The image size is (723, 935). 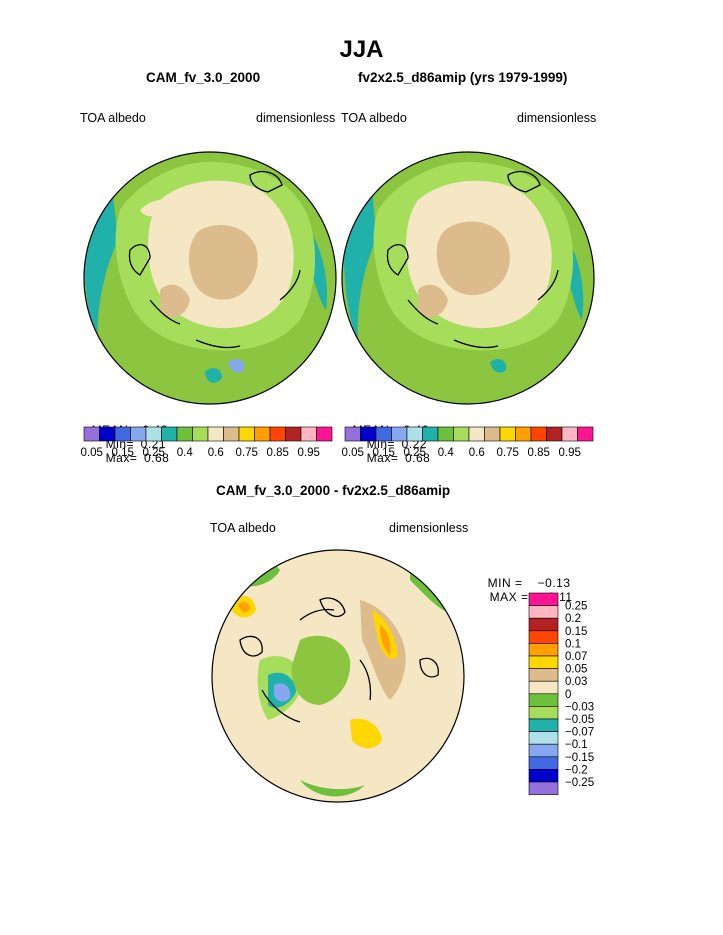 What do you see at coordinates (361, 49) in the screenshot?
I see `page-title: JJA` at bounding box center [361, 49].